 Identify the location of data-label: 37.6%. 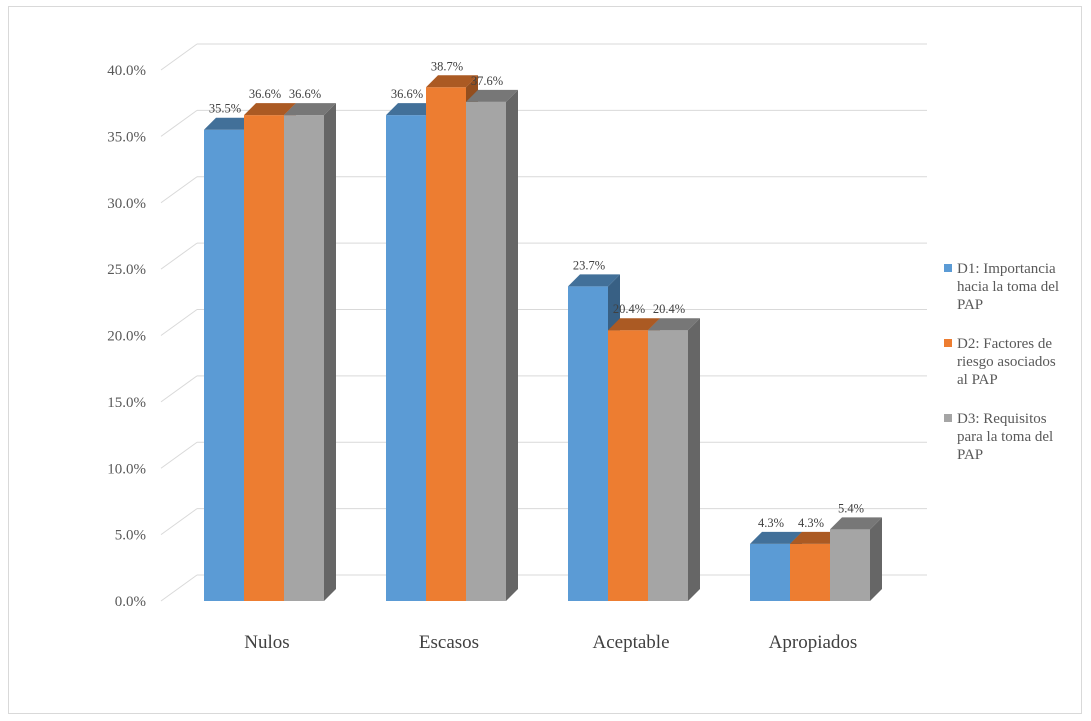
(487, 81).